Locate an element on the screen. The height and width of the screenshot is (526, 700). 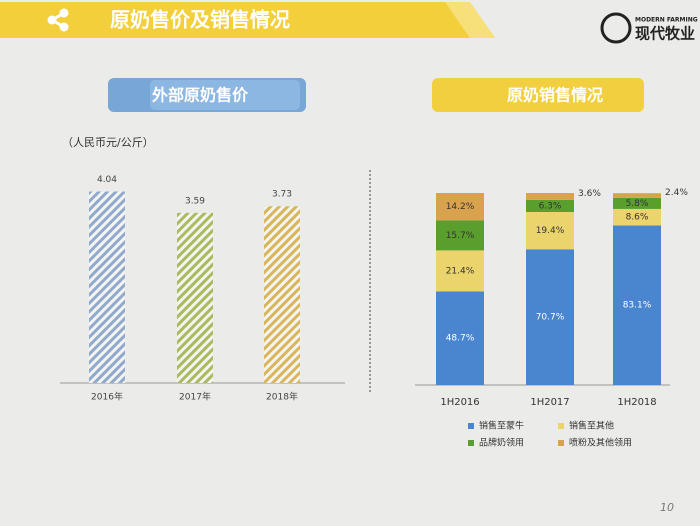
x-tick-label: 1H2016 is located at coordinates (459, 402).